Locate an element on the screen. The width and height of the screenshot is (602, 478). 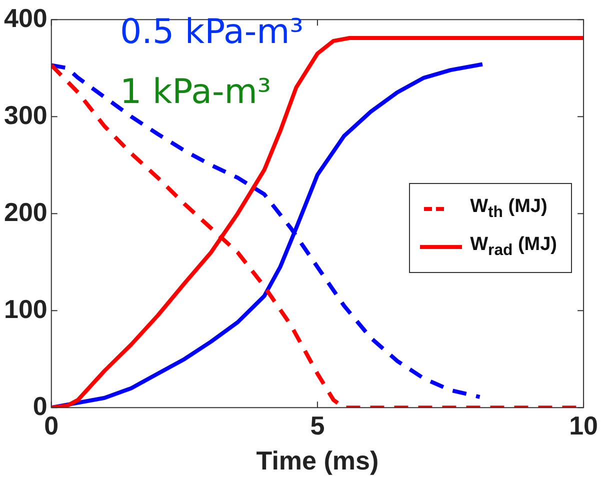
legend-label: W$_{th}$ (MJ) is located at coordinates (509, 209).